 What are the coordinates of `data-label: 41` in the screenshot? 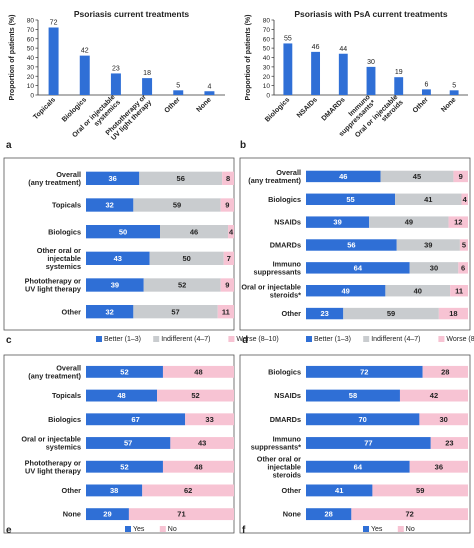 It's located at (339, 490).